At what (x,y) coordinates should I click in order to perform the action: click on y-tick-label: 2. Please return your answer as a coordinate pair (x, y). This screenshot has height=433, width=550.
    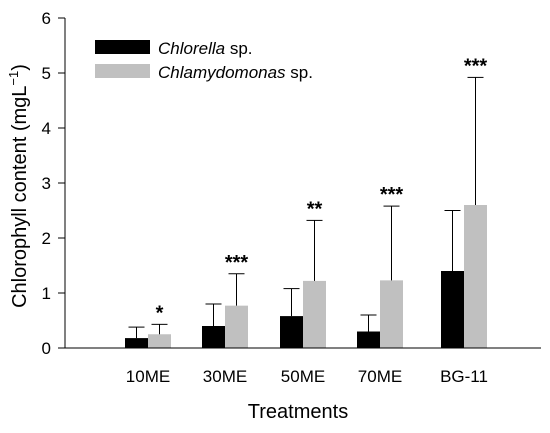
    Looking at the image, I should click on (46, 238).